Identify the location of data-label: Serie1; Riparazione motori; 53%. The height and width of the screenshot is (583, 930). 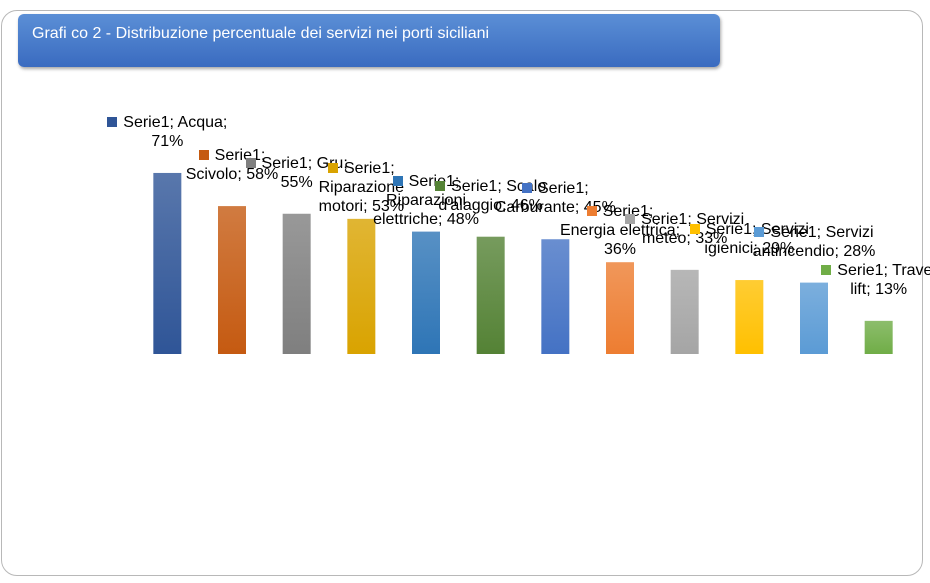
(361, 187).